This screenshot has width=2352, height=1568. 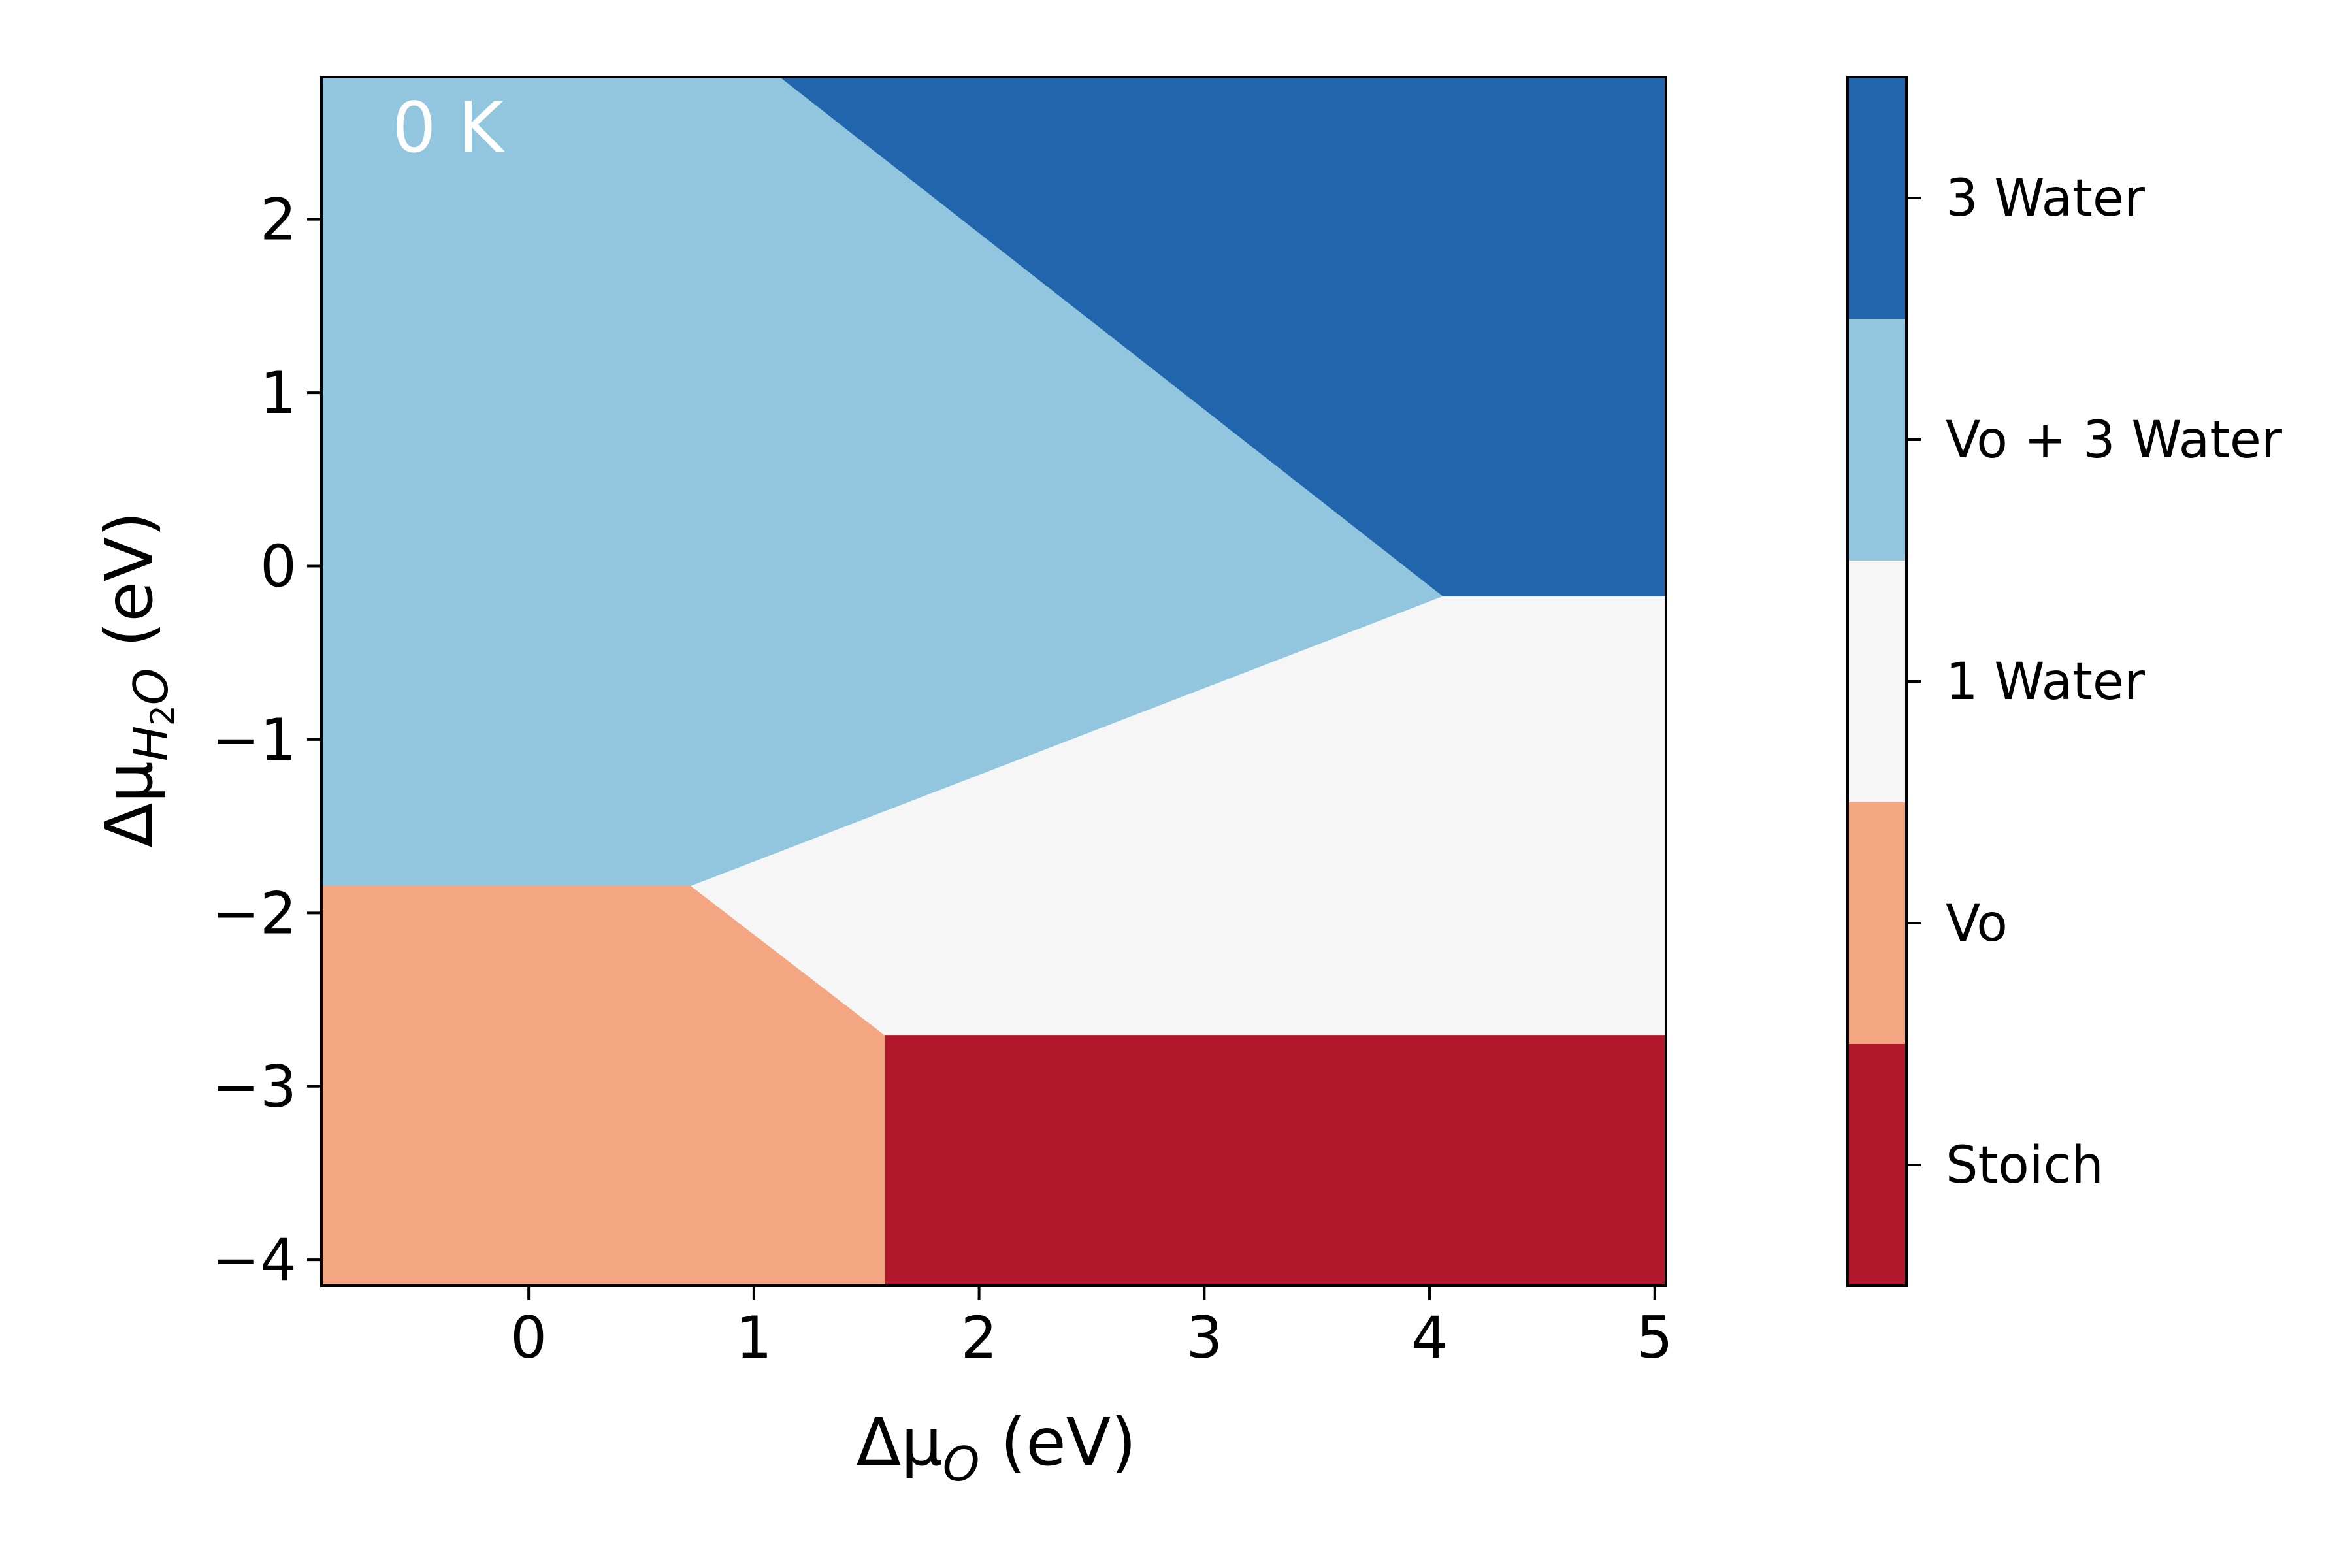 I want to click on x-axis-subscript: O, so click(x=961, y=1464).